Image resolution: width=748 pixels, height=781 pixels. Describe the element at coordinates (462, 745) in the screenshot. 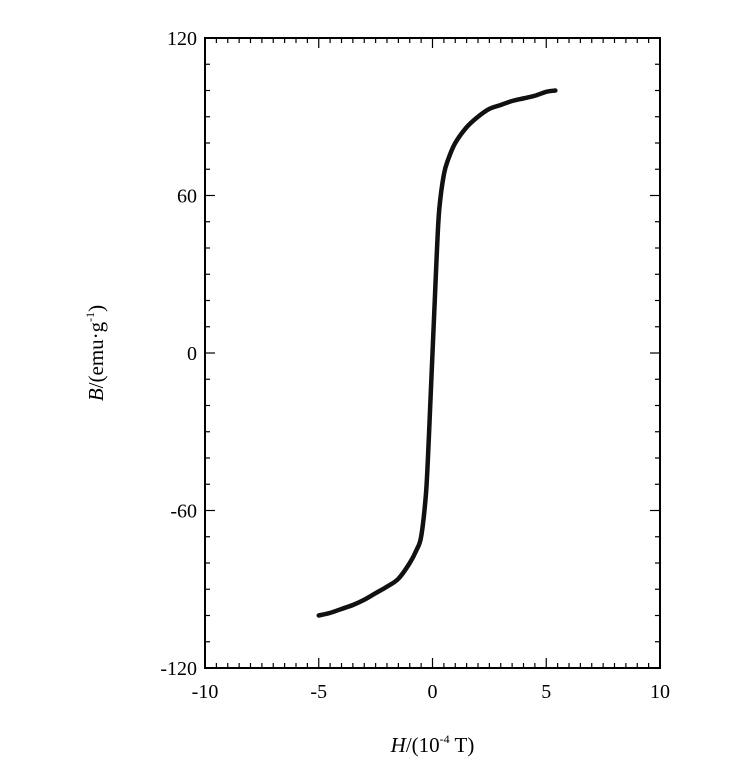

I see `x-axis-label-unit-end: T)` at that location.